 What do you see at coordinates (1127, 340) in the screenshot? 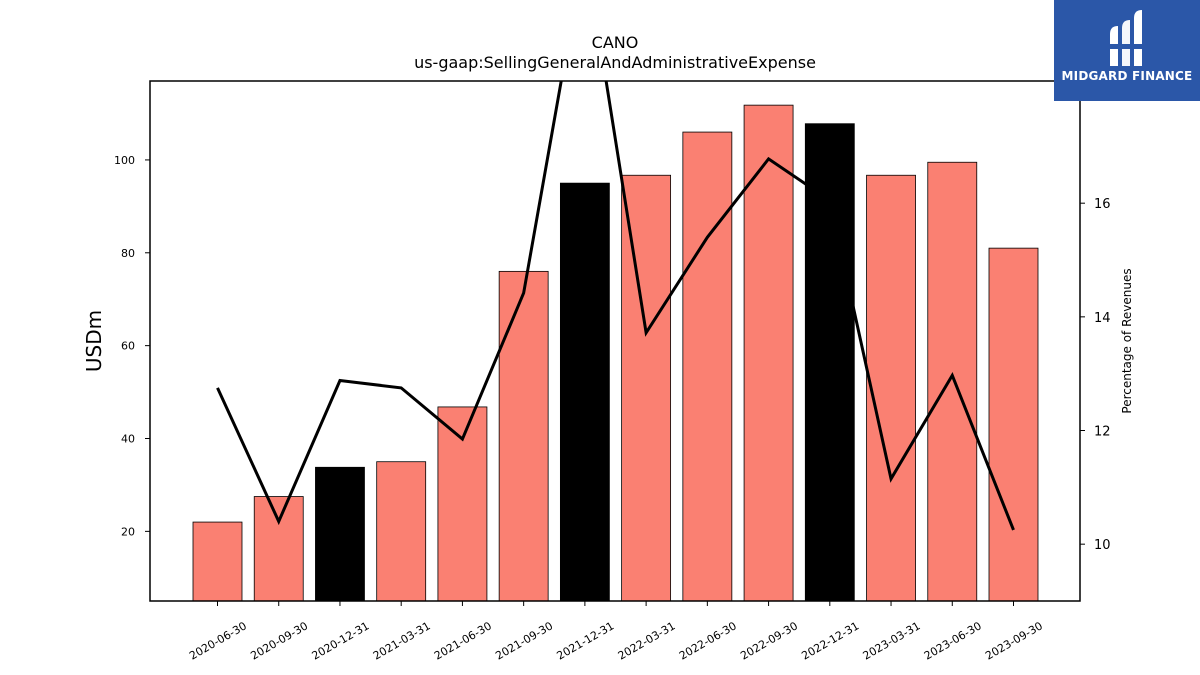
I see `y2-axis-label: Percentage of Revenues` at bounding box center [1127, 340].